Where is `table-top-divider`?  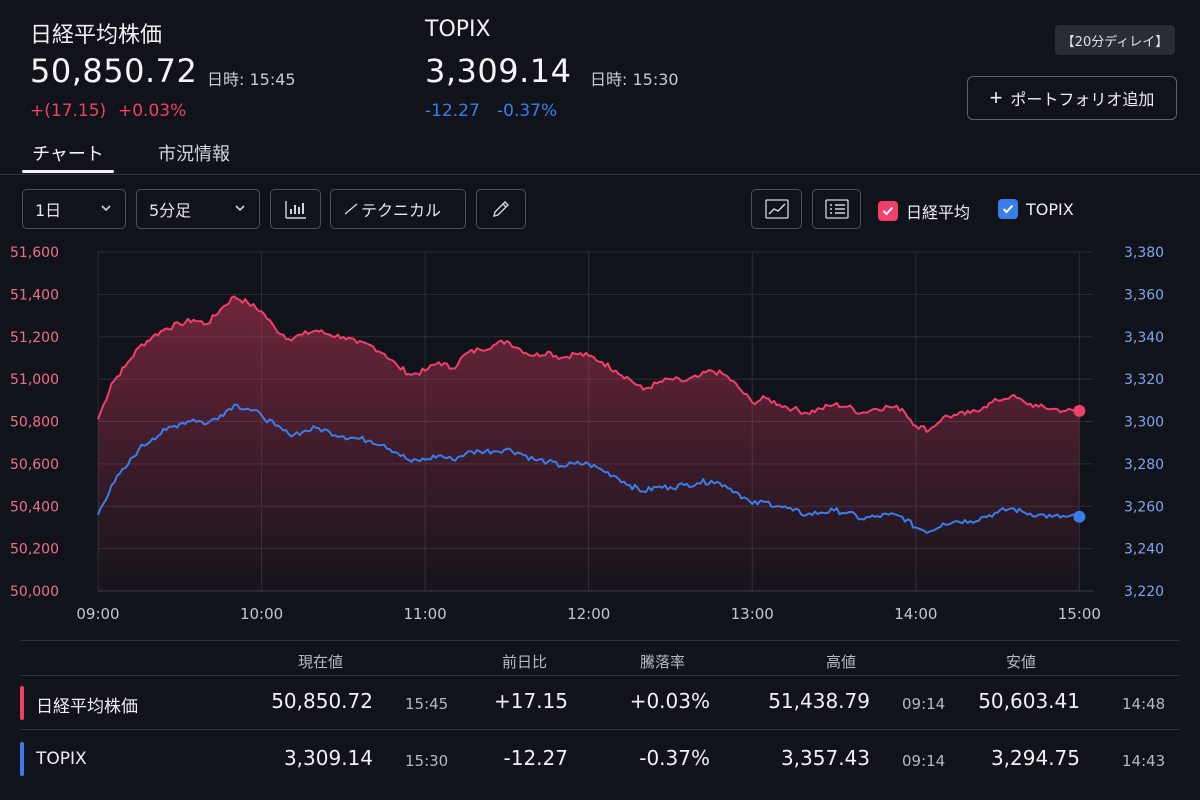 table-top-divider is located at coordinates (600, 640).